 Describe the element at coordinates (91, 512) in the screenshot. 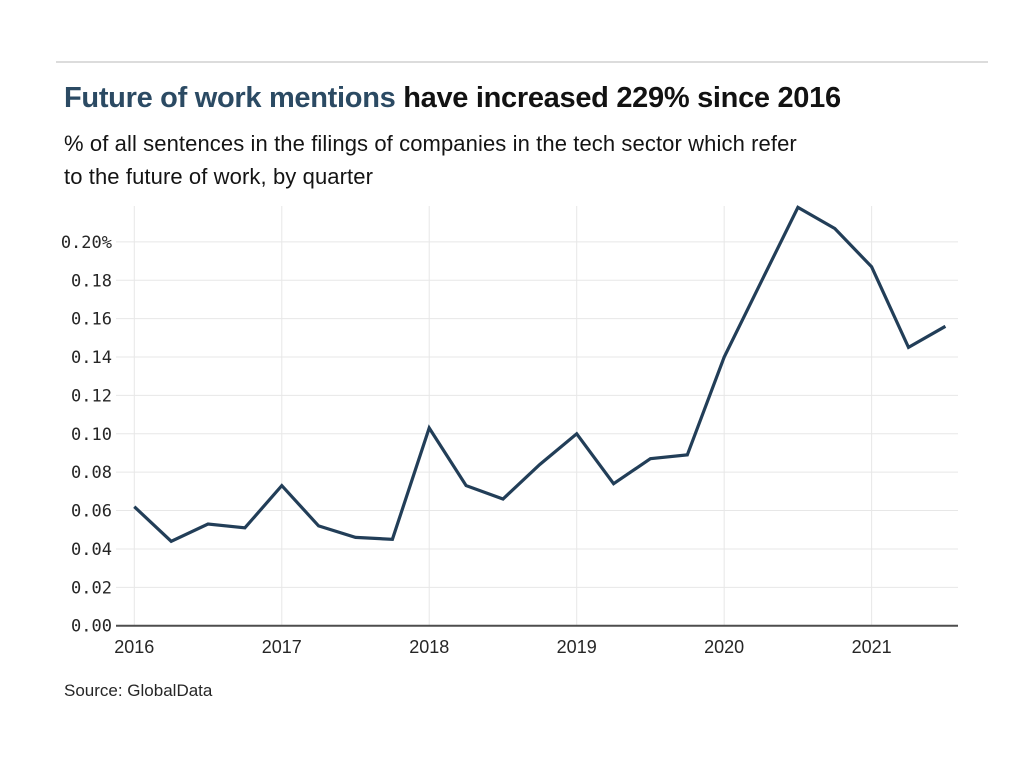

I see `y-tick-label: 0.06` at that location.